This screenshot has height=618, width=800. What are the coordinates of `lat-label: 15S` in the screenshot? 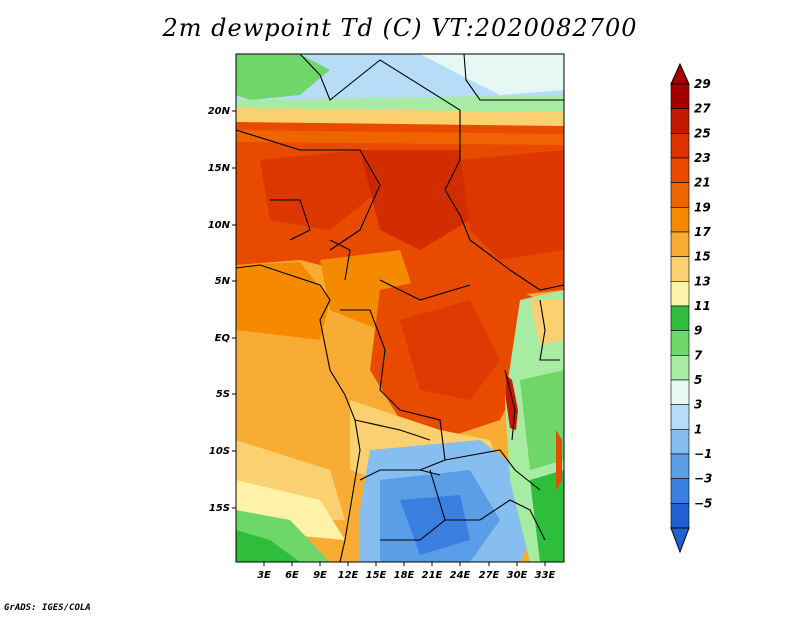 It's located at (219, 508).